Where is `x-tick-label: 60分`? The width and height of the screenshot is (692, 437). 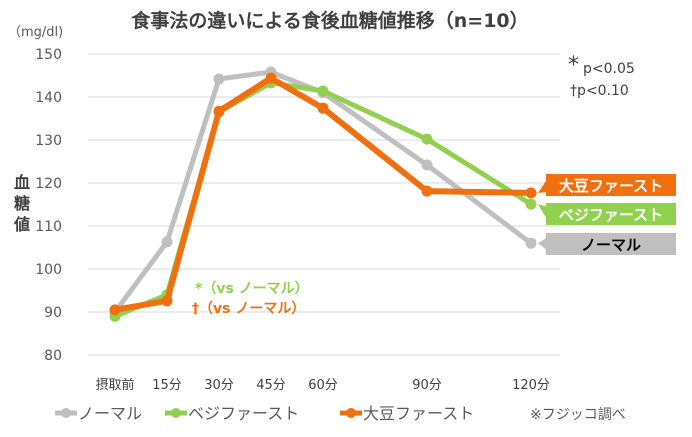 x-tick-label: 60分 is located at coordinates (323, 385).